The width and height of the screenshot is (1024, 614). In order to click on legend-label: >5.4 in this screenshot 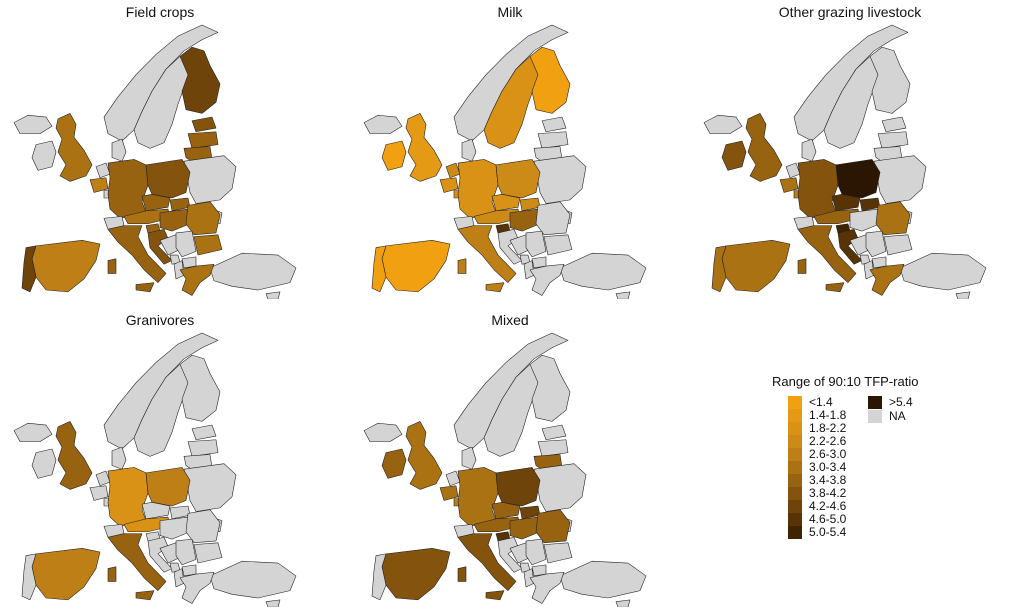, I will do `click(901, 402)`.